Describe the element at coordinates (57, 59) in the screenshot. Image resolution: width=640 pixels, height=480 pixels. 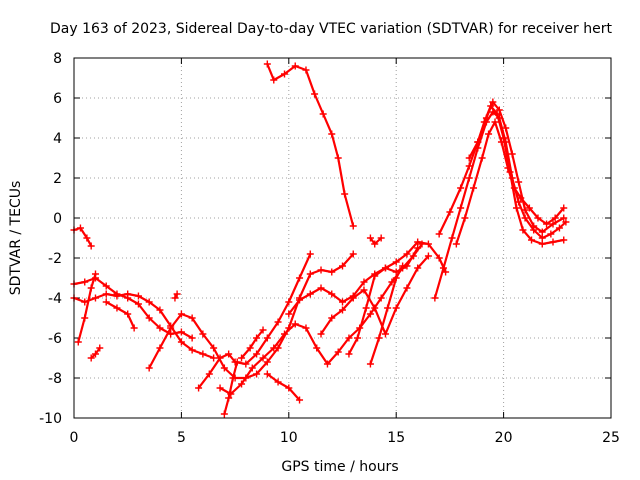
I see `y-tick-label: 8` at that location.